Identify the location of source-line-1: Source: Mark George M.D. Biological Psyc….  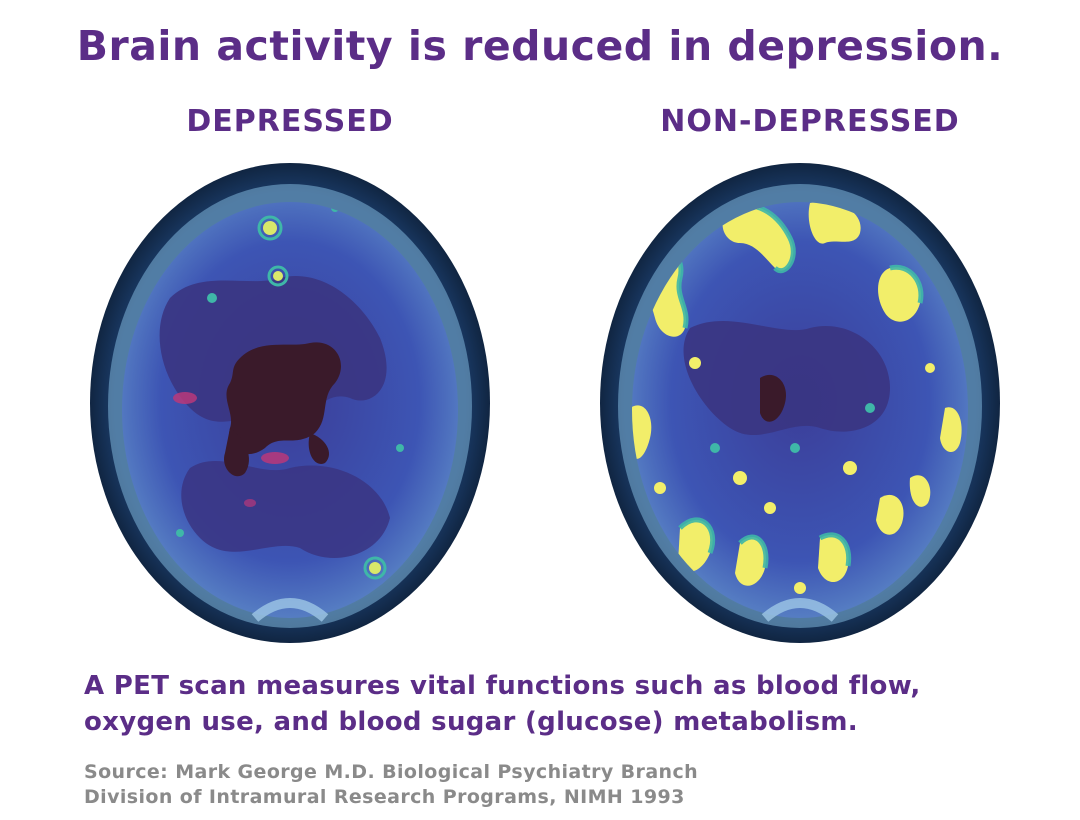
(391, 772).